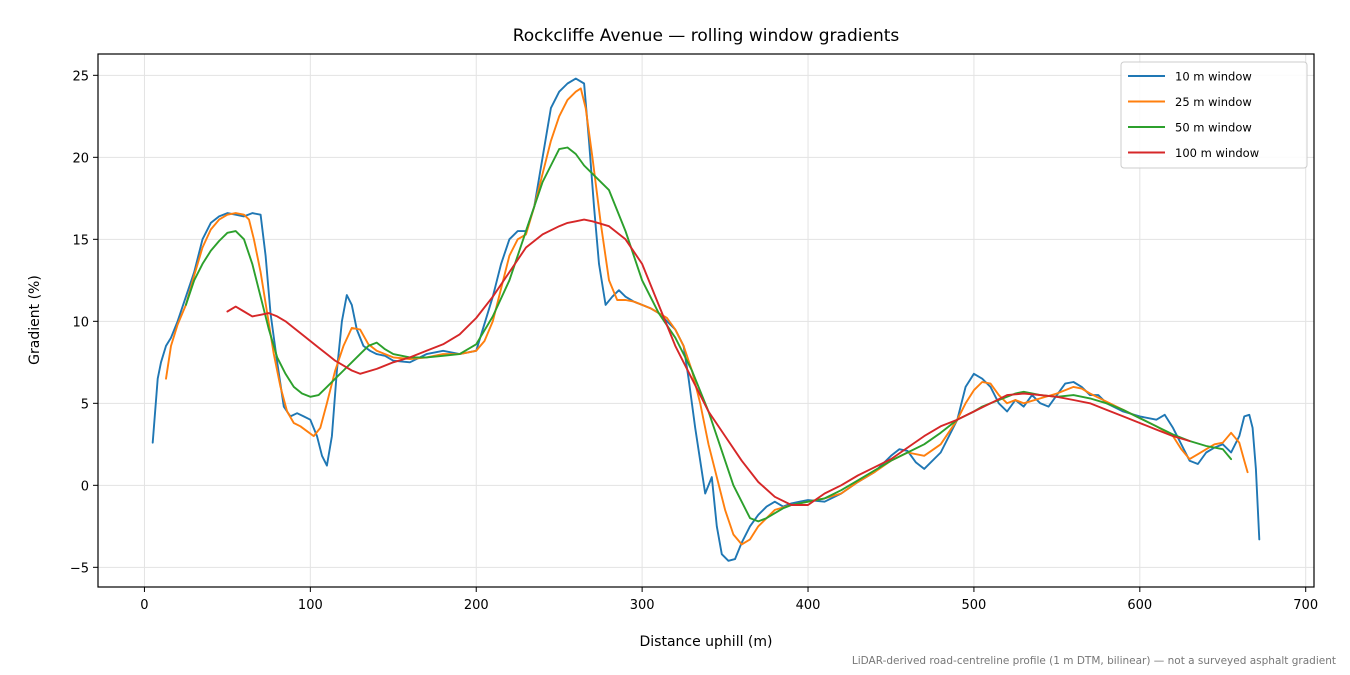 This screenshot has width=1350, height=675. What do you see at coordinates (80, 158) in the screenshot?
I see `y-tick-label: 20` at bounding box center [80, 158].